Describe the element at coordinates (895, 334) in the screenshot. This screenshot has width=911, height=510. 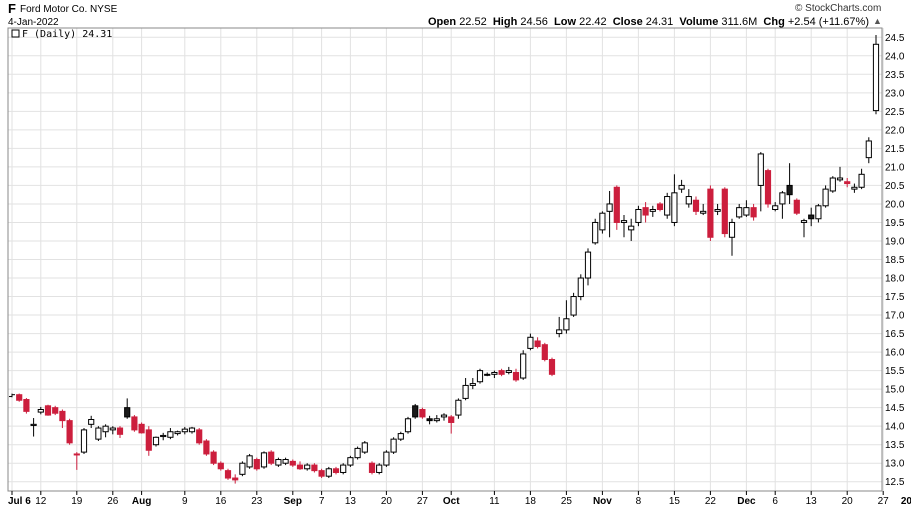
I see `y-tick-label: 16.5` at that location.